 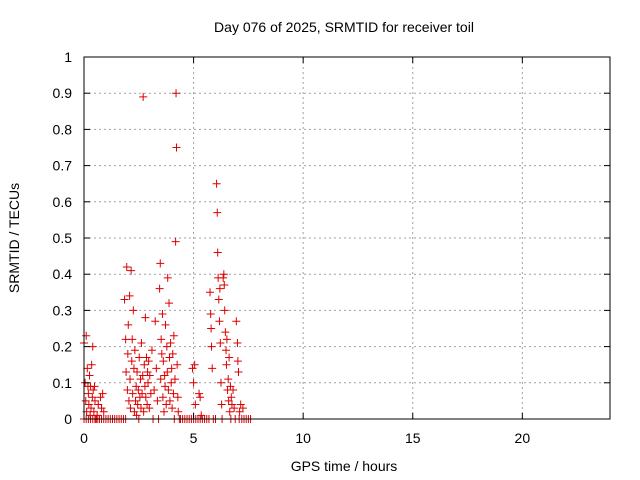 I want to click on x-tick-label: 5, so click(x=194, y=438).